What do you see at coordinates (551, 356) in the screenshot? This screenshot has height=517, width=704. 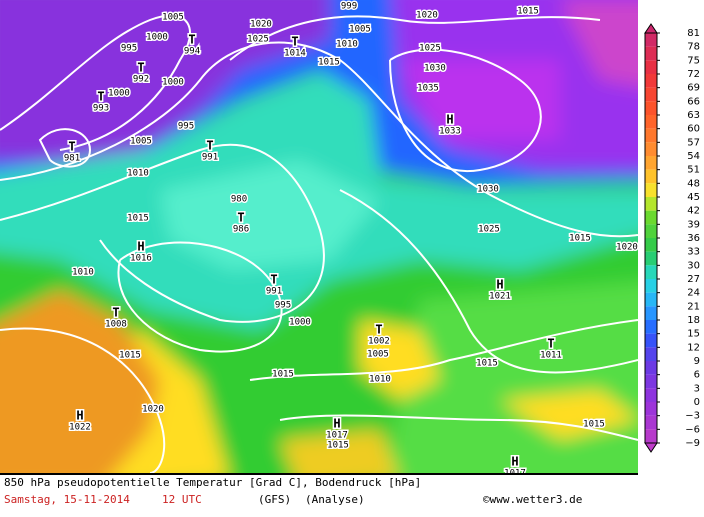 I see `pressure-value: 1011` at bounding box center [551, 356].